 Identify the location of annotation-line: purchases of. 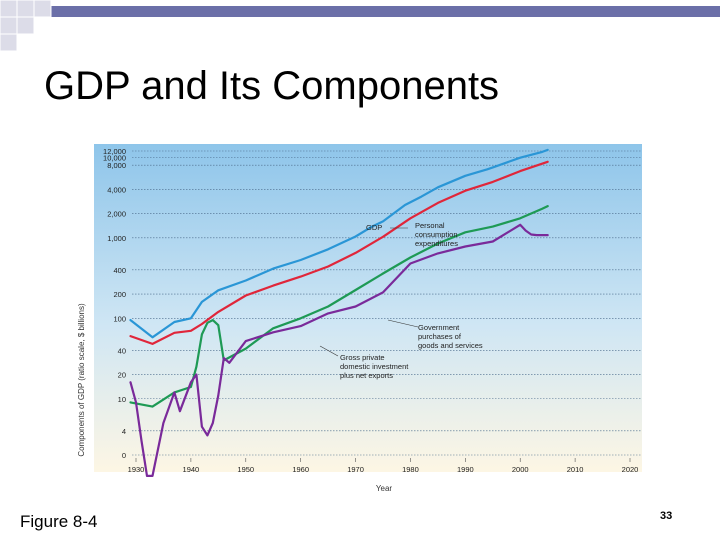
(440, 336).